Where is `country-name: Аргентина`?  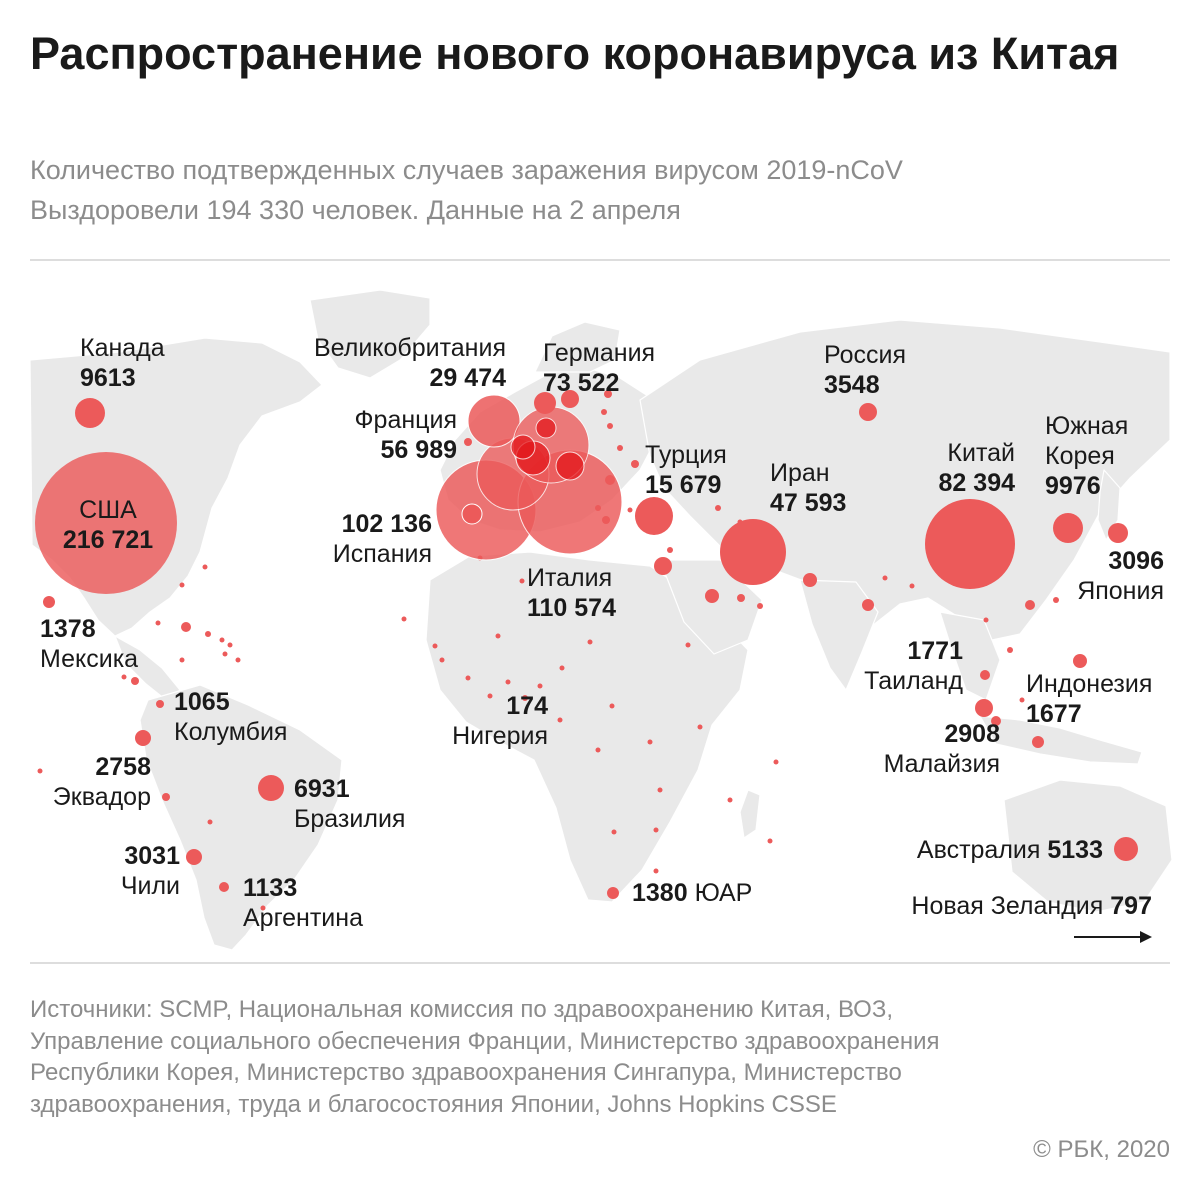 country-name: Аргентина is located at coordinates (303, 918).